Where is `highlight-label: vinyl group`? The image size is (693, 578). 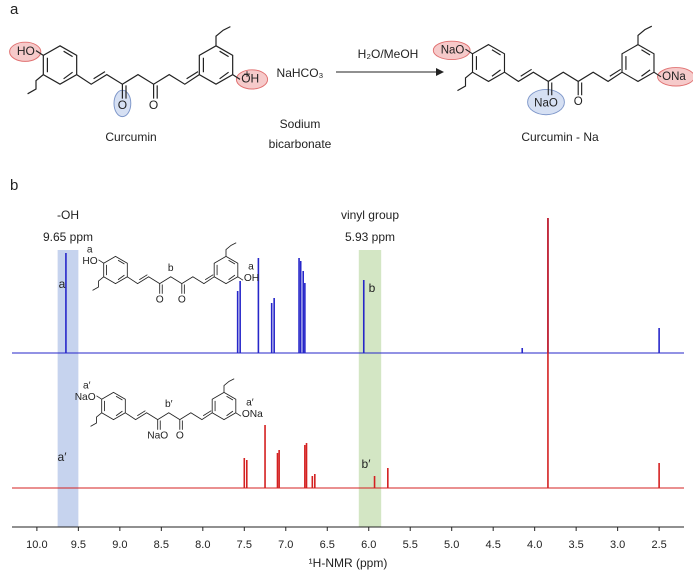 highlight-label: vinyl group is located at coordinates (370, 215).